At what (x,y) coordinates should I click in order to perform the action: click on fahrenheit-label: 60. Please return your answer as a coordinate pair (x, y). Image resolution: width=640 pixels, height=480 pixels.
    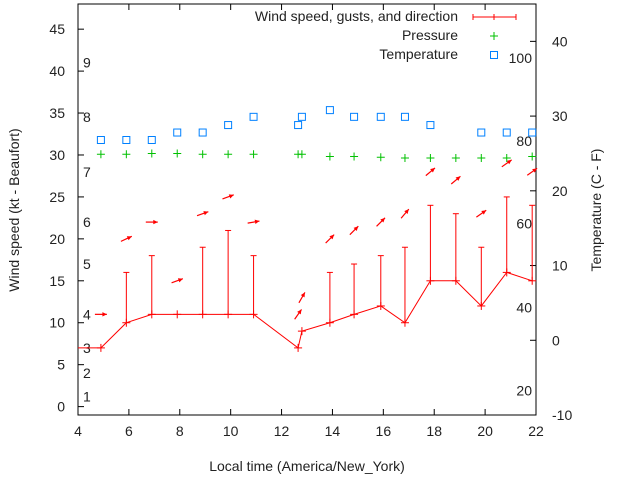
    Looking at the image, I should click on (524, 224).